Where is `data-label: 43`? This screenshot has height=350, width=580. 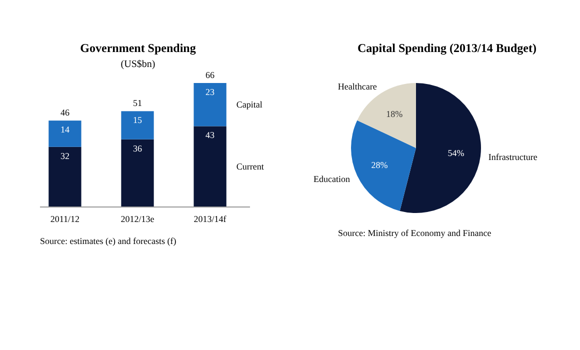
data-label: 43 is located at coordinates (211, 135).